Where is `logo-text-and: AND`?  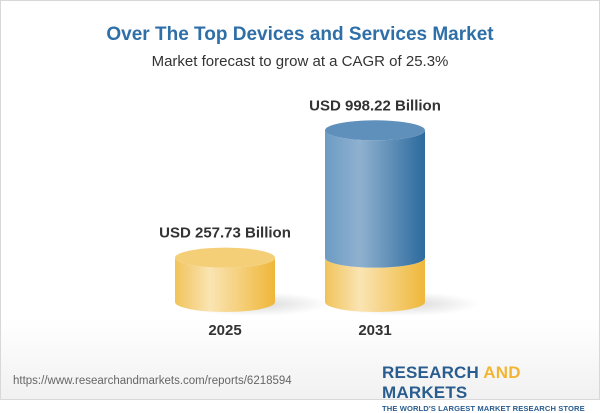 logo-text-and: AND is located at coordinates (502, 372).